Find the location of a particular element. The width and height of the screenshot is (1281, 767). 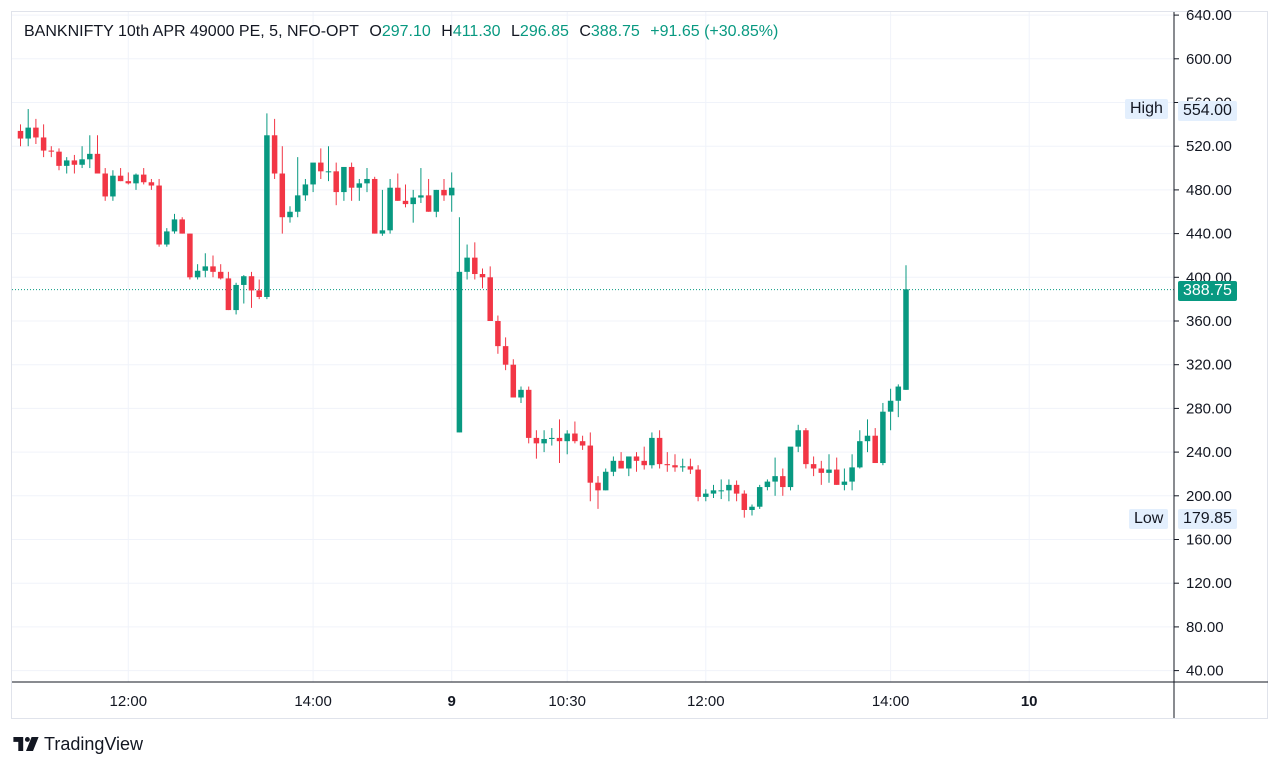

tradingview-logo: TradingView is located at coordinates (78, 744).